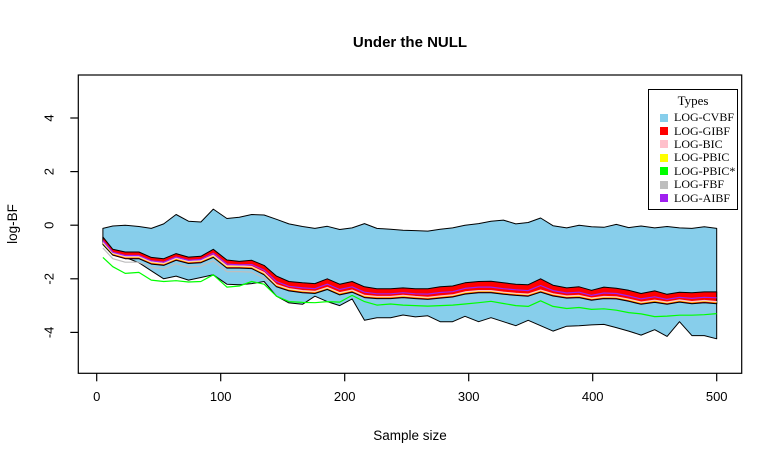  I want to click on line-log-aibf, so click(409, 270).